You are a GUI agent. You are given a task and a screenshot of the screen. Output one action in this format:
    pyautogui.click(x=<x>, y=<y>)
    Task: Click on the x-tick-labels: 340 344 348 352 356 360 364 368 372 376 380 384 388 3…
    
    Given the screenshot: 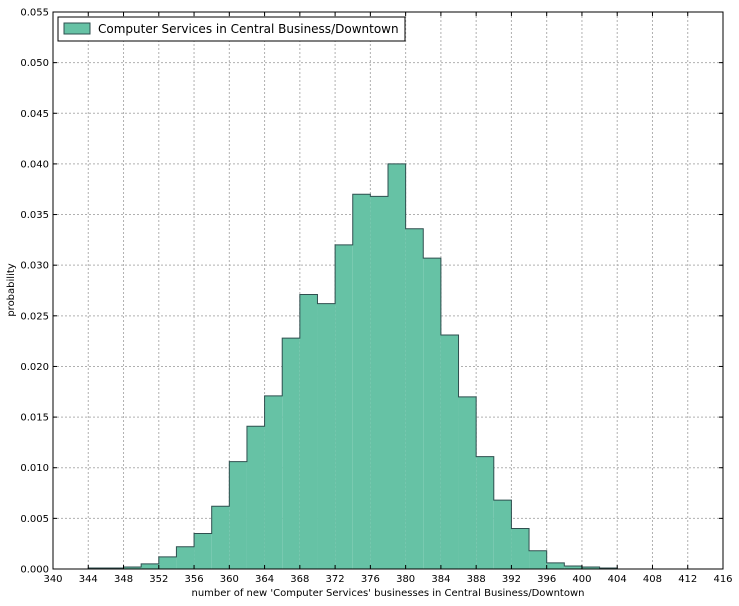 What is the action you would take?
    pyautogui.click(x=387, y=579)
    